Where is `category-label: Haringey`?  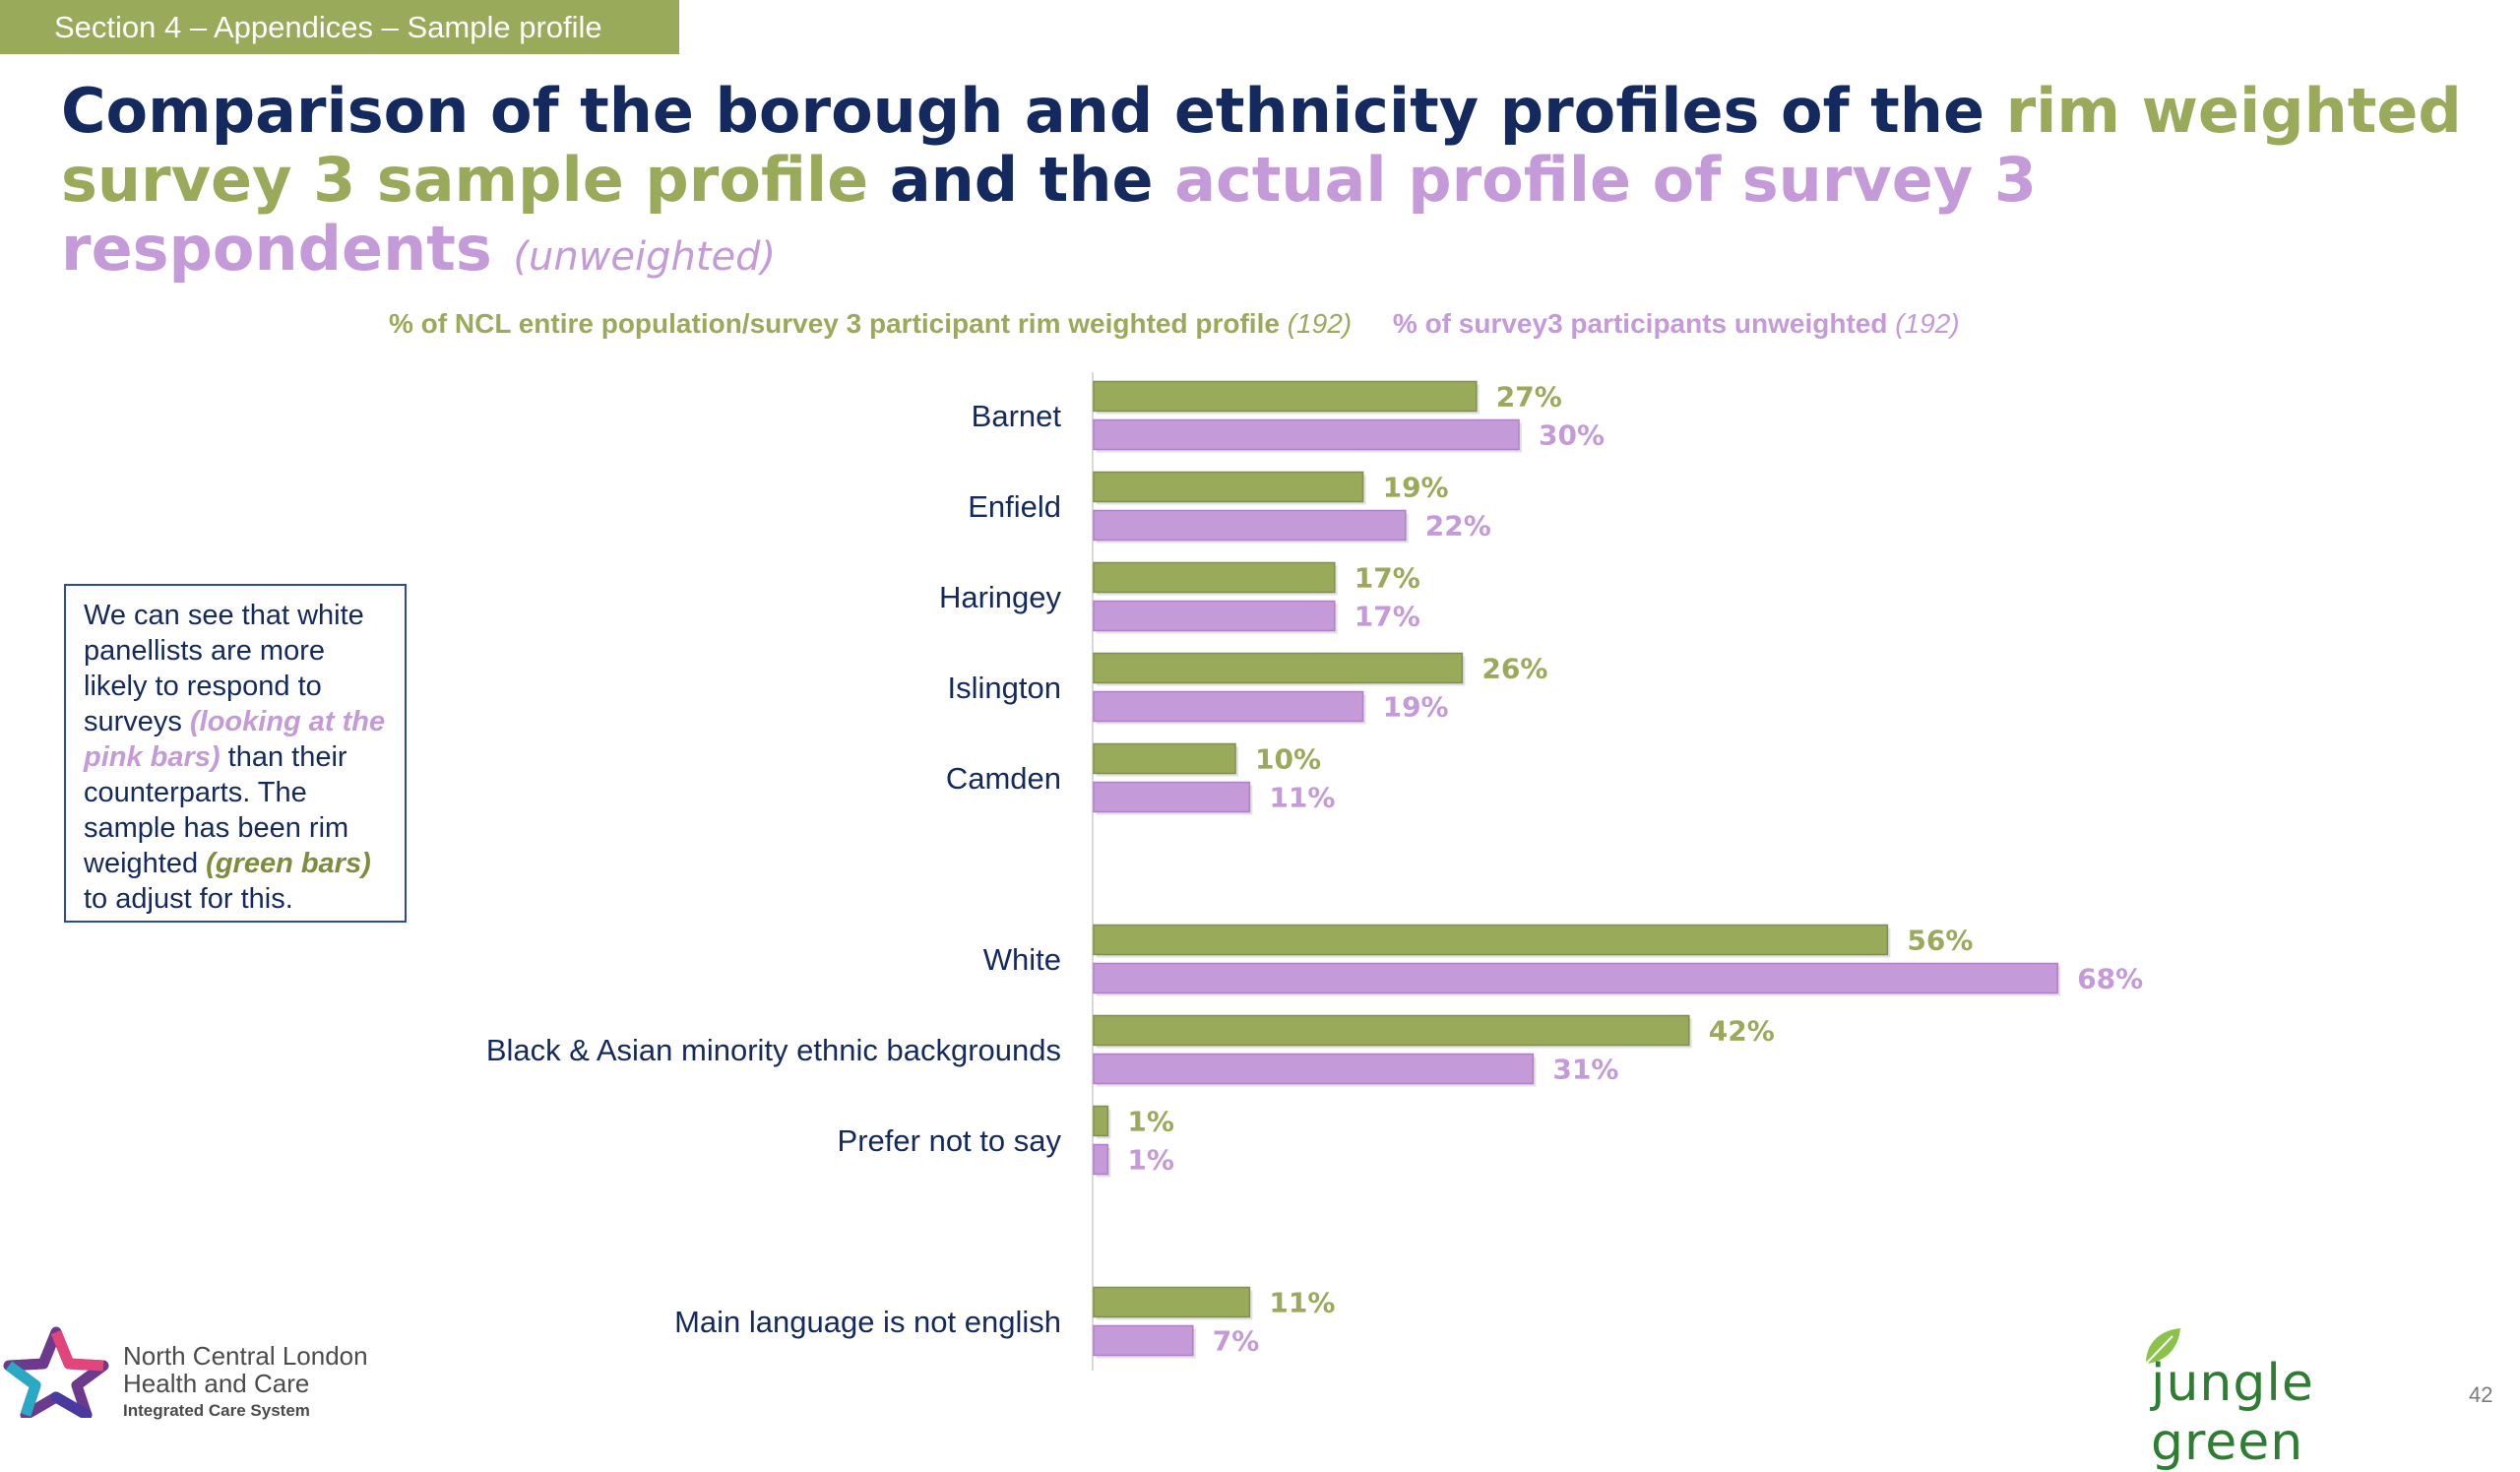 category-label: Haringey is located at coordinates (1000, 597).